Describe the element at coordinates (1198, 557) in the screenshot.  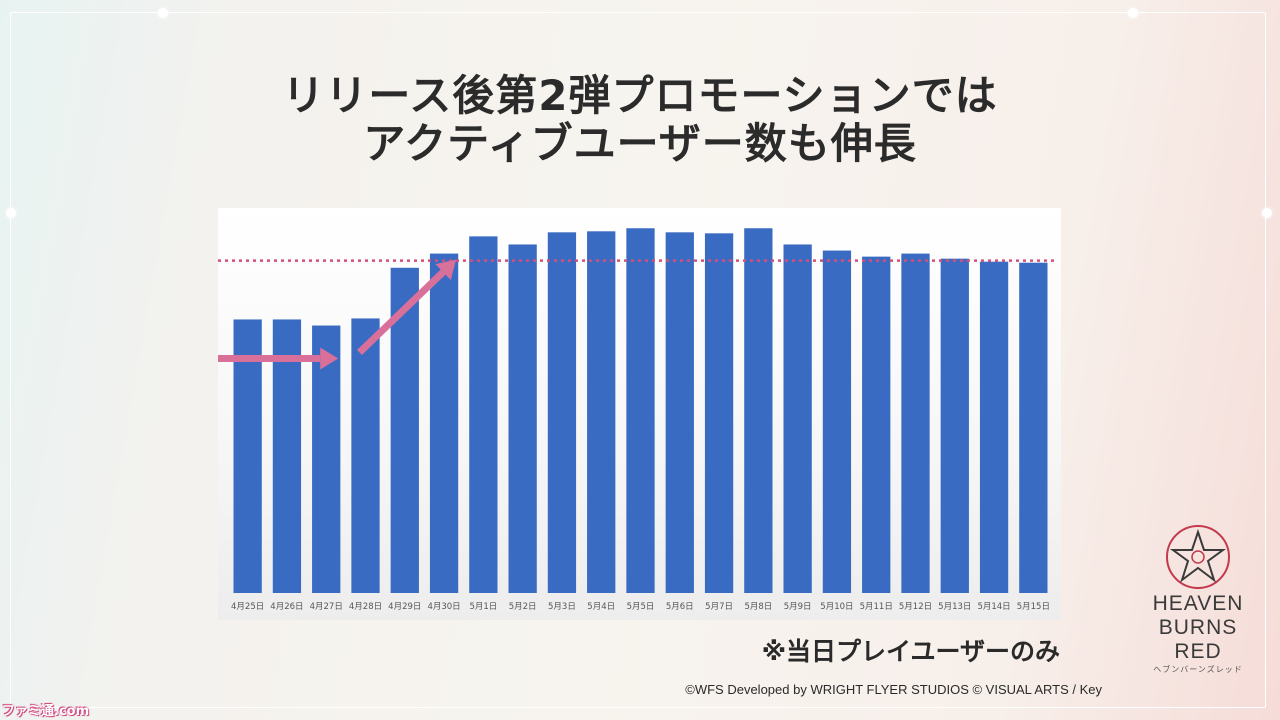
I see `star-emblem-icon` at that location.